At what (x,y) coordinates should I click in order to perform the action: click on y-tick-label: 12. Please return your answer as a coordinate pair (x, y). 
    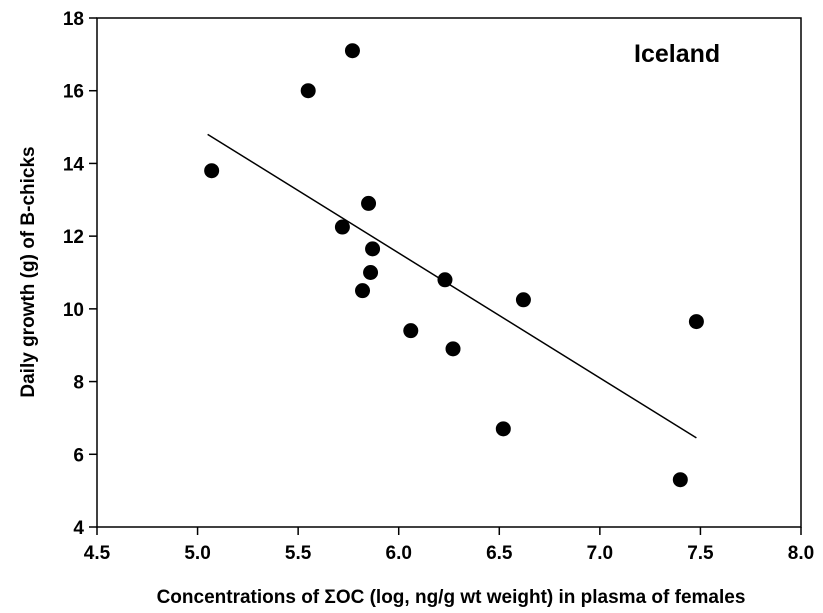
    Looking at the image, I should click on (73, 237).